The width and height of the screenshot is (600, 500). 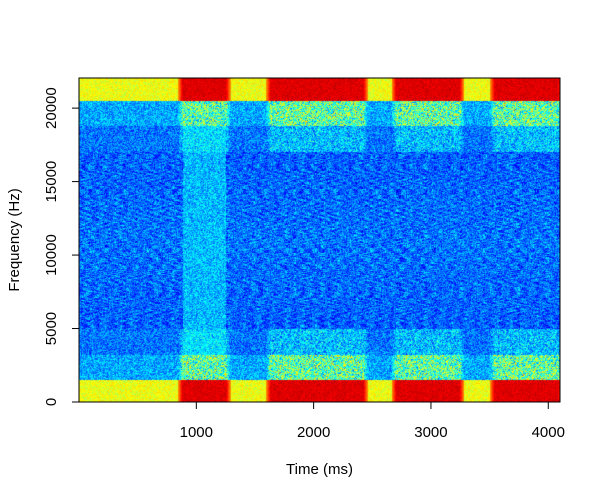 I want to click on x-tick-label: 4000, so click(x=548, y=432).